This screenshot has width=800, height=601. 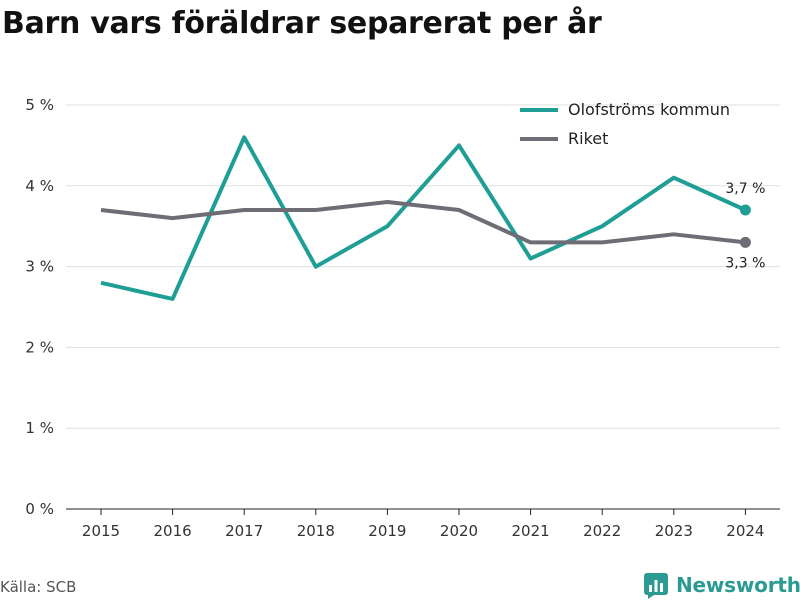 What do you see at coordinates (39, 509) in the screenshot?
I see `y-tick-label: 0 %` at bounding box center [39, 509].